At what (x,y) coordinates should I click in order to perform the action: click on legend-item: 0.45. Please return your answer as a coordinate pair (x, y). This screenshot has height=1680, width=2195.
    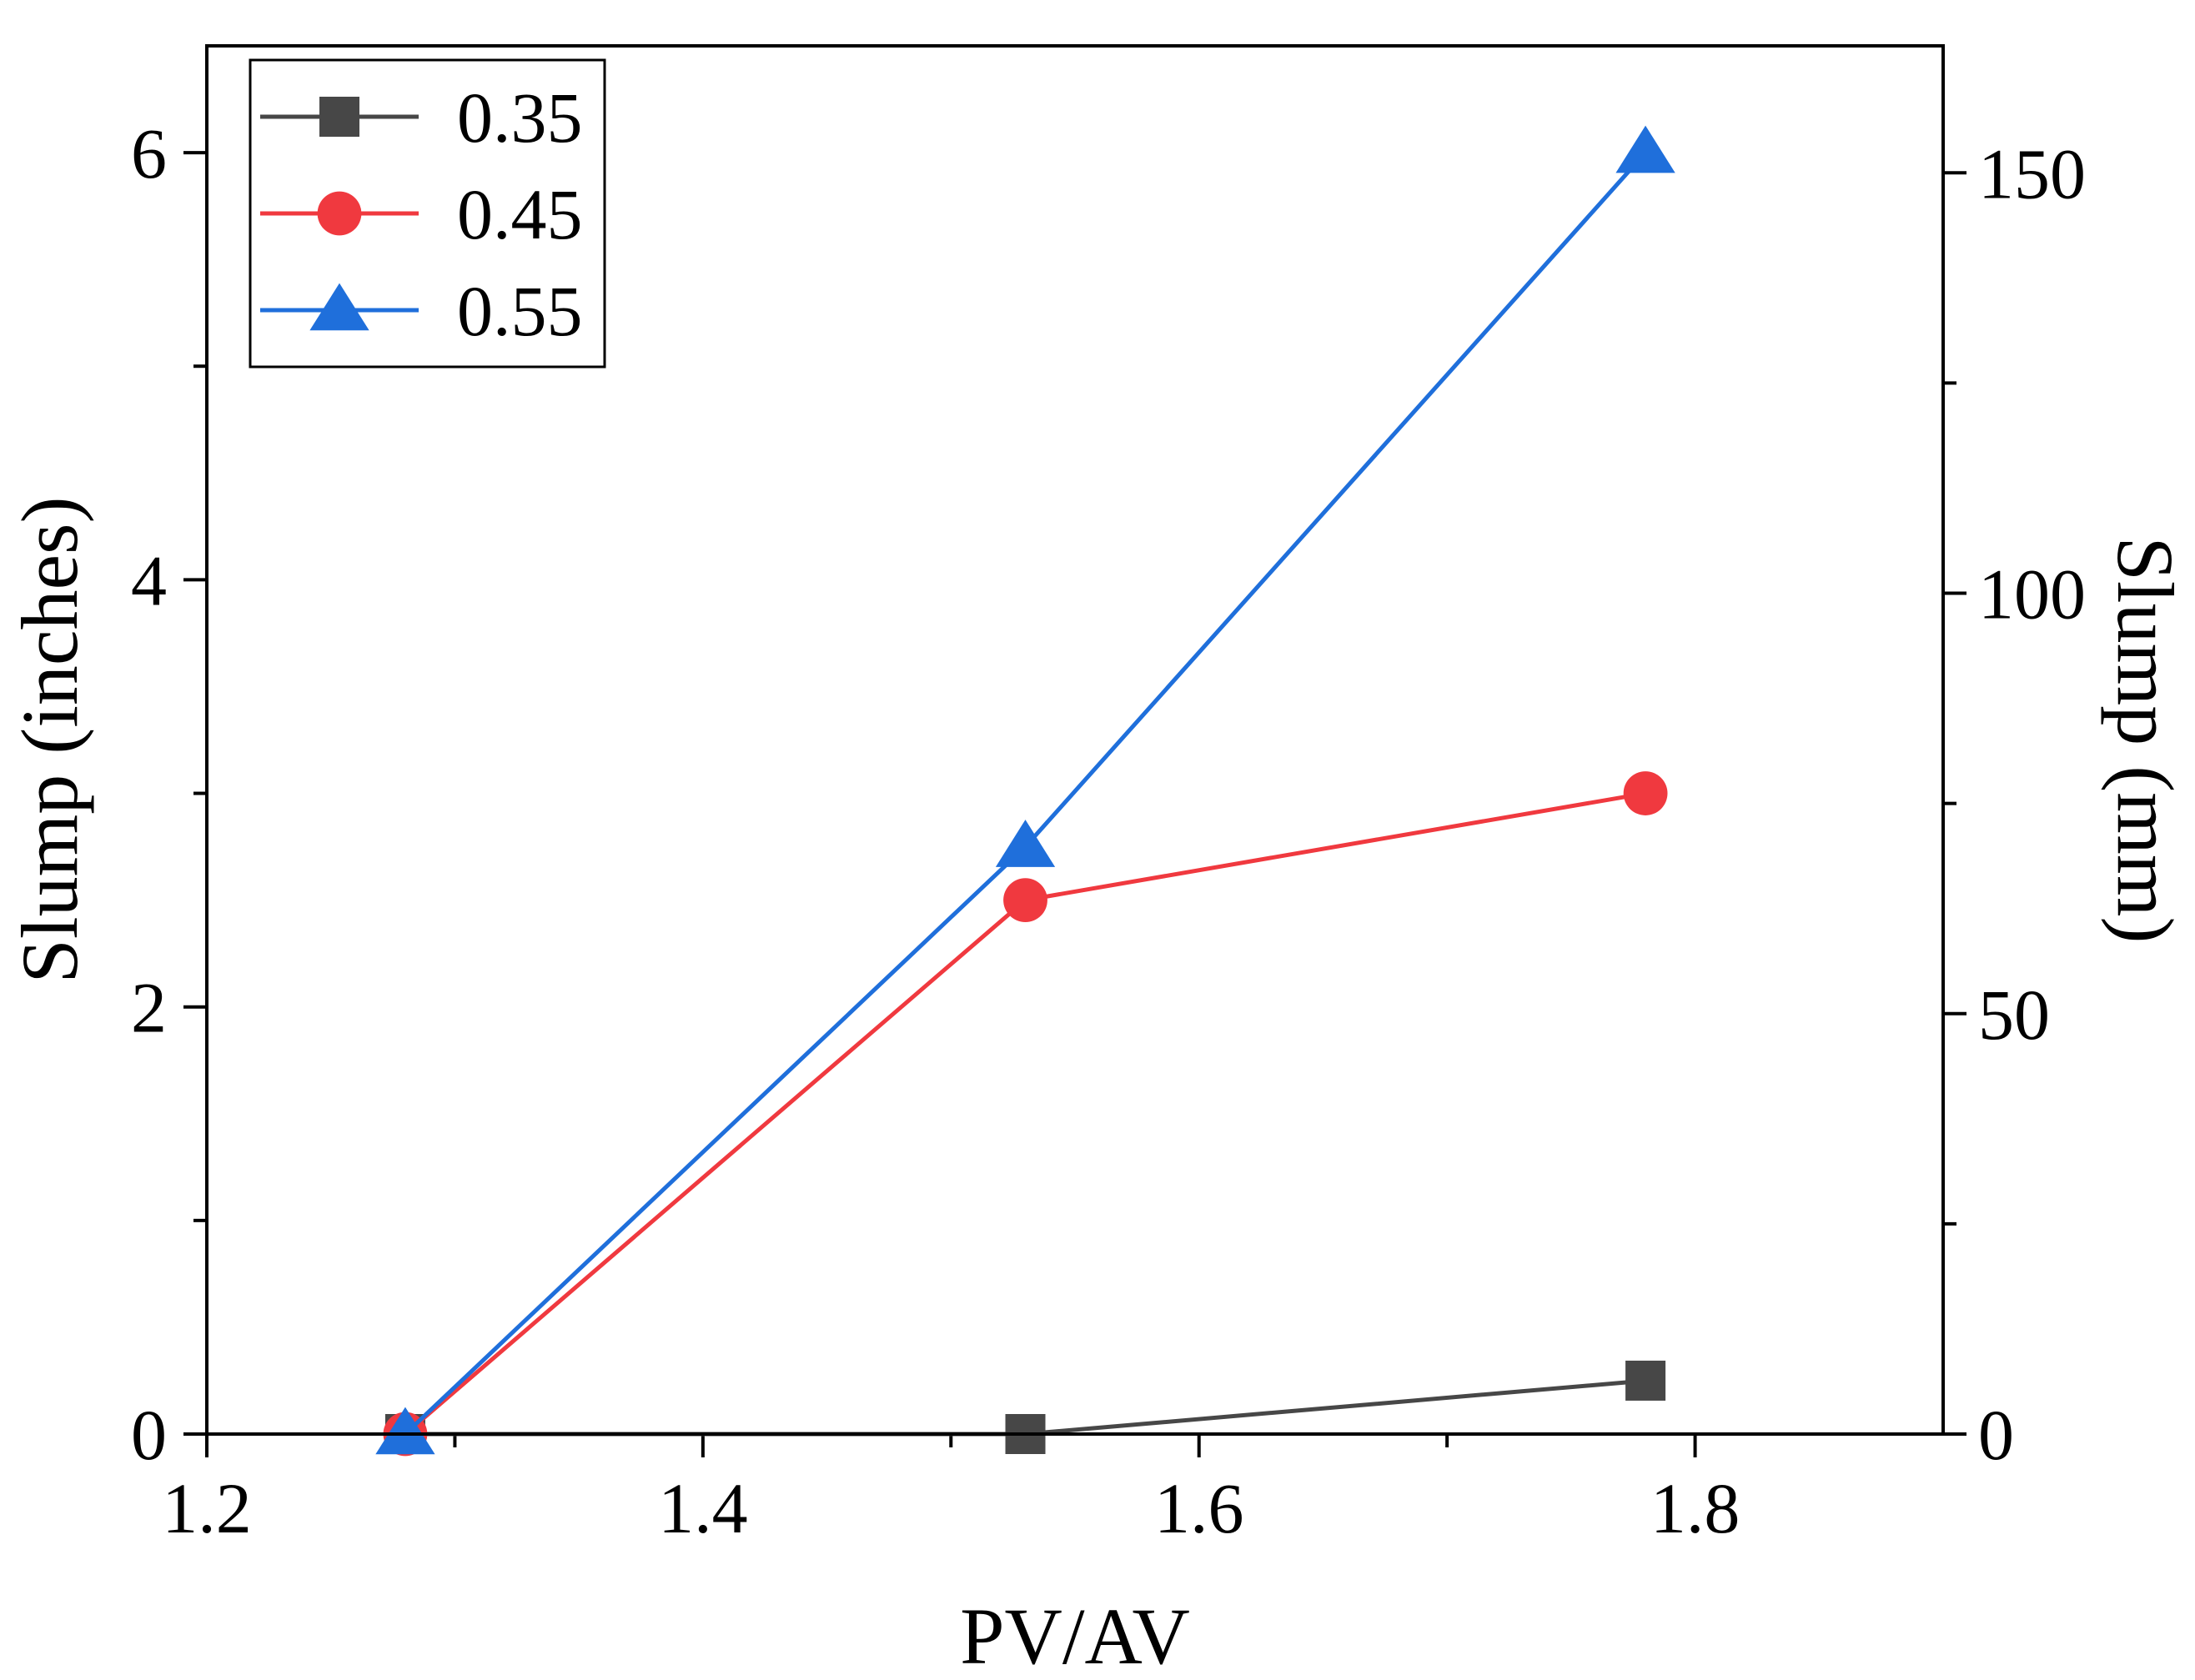
    Looking at the image, I should click on (421, 214).